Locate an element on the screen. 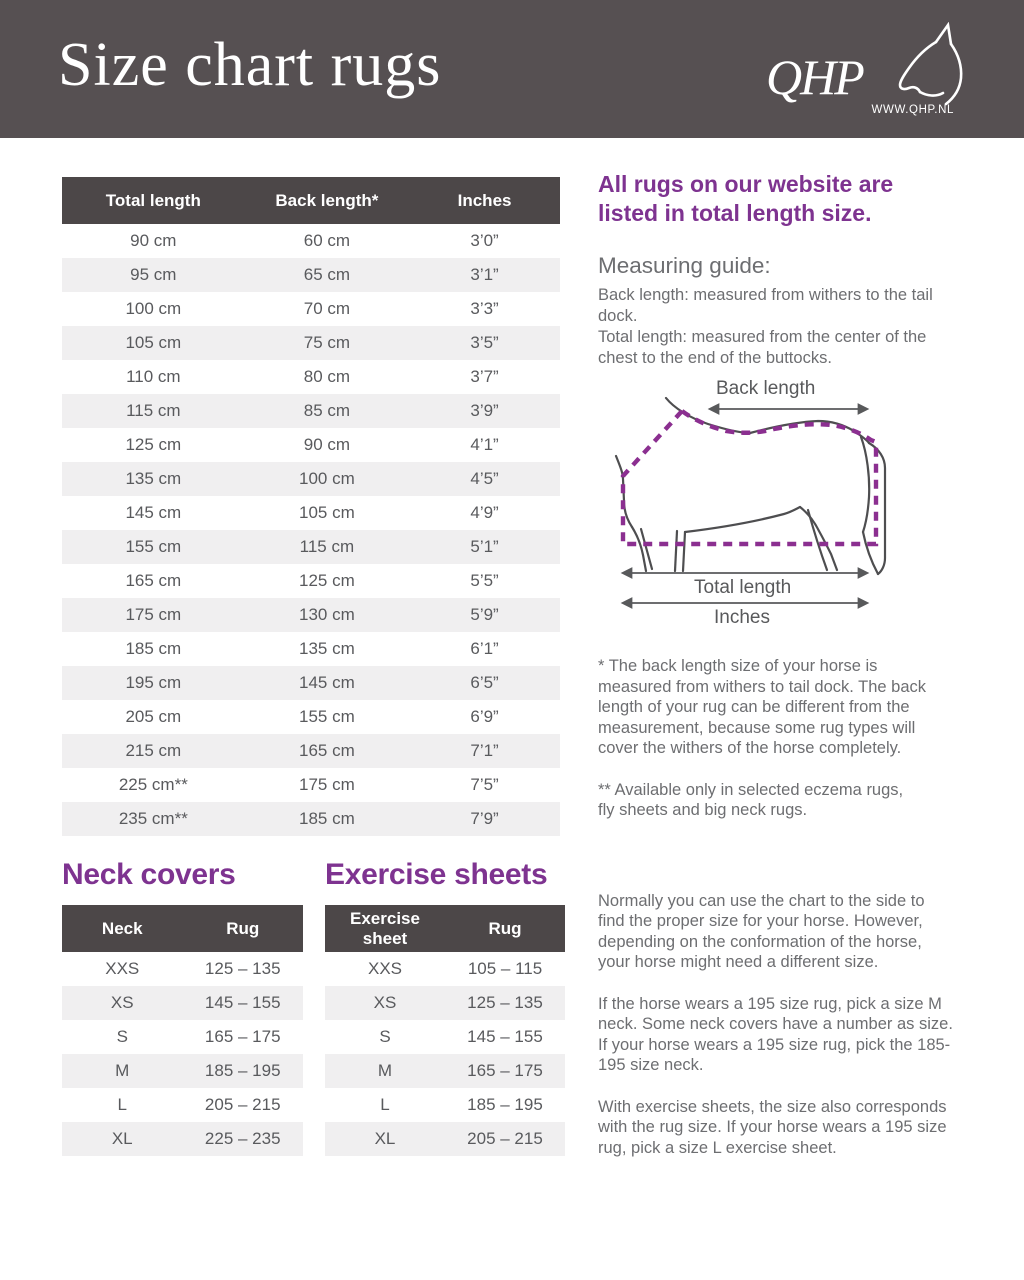 The width and height of the screenshot is (1024, 1280). column-header: Inches is located at coordinates (484, 200).